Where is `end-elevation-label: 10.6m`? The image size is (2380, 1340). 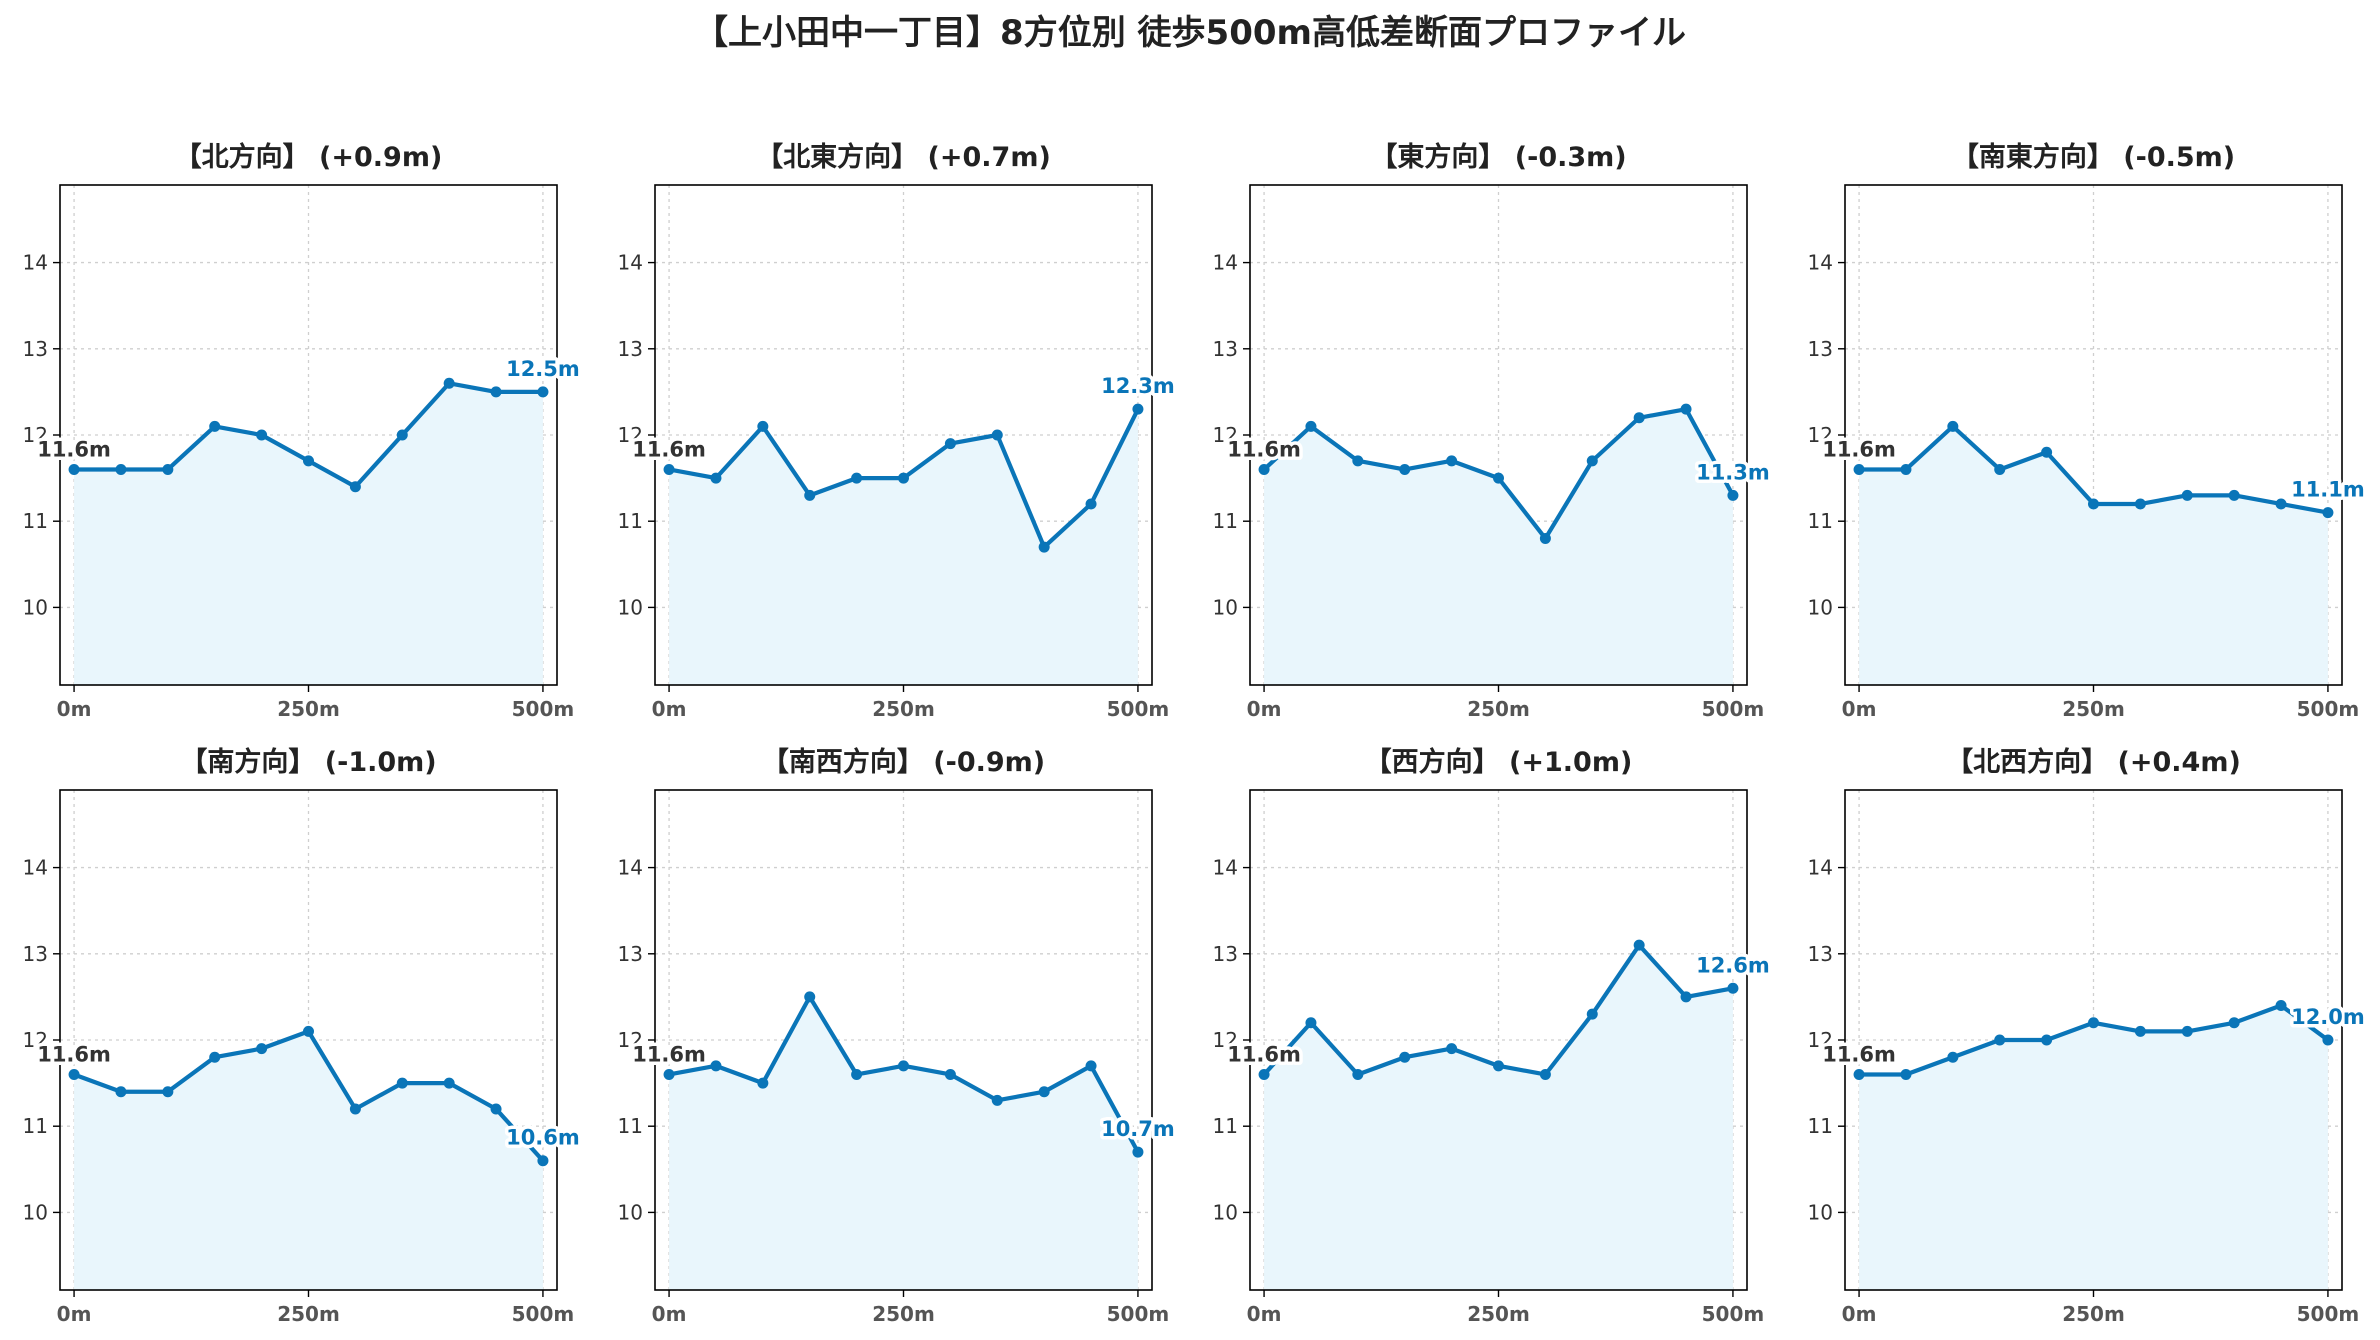
end-elevation-label: 10.6m is located at coordinates (543, 1138).